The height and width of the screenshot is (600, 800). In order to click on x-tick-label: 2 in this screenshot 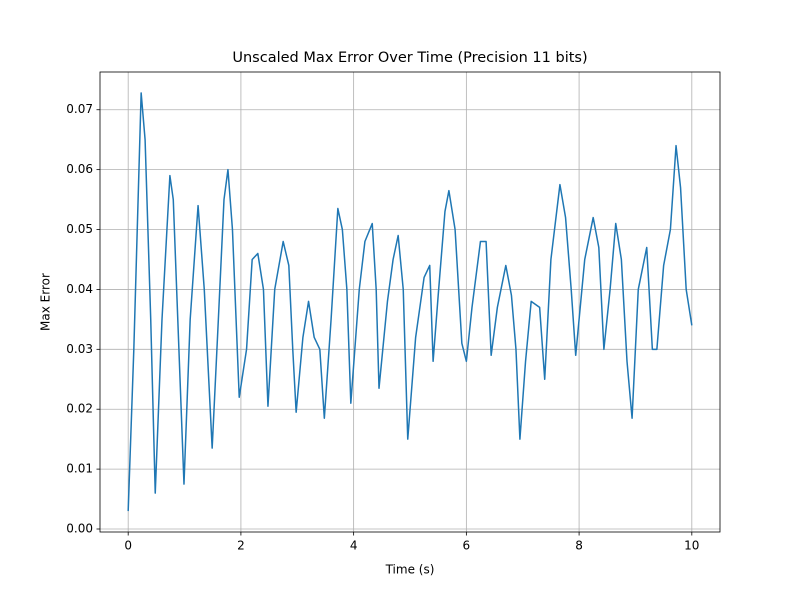, I will do `click(241, 546)`.